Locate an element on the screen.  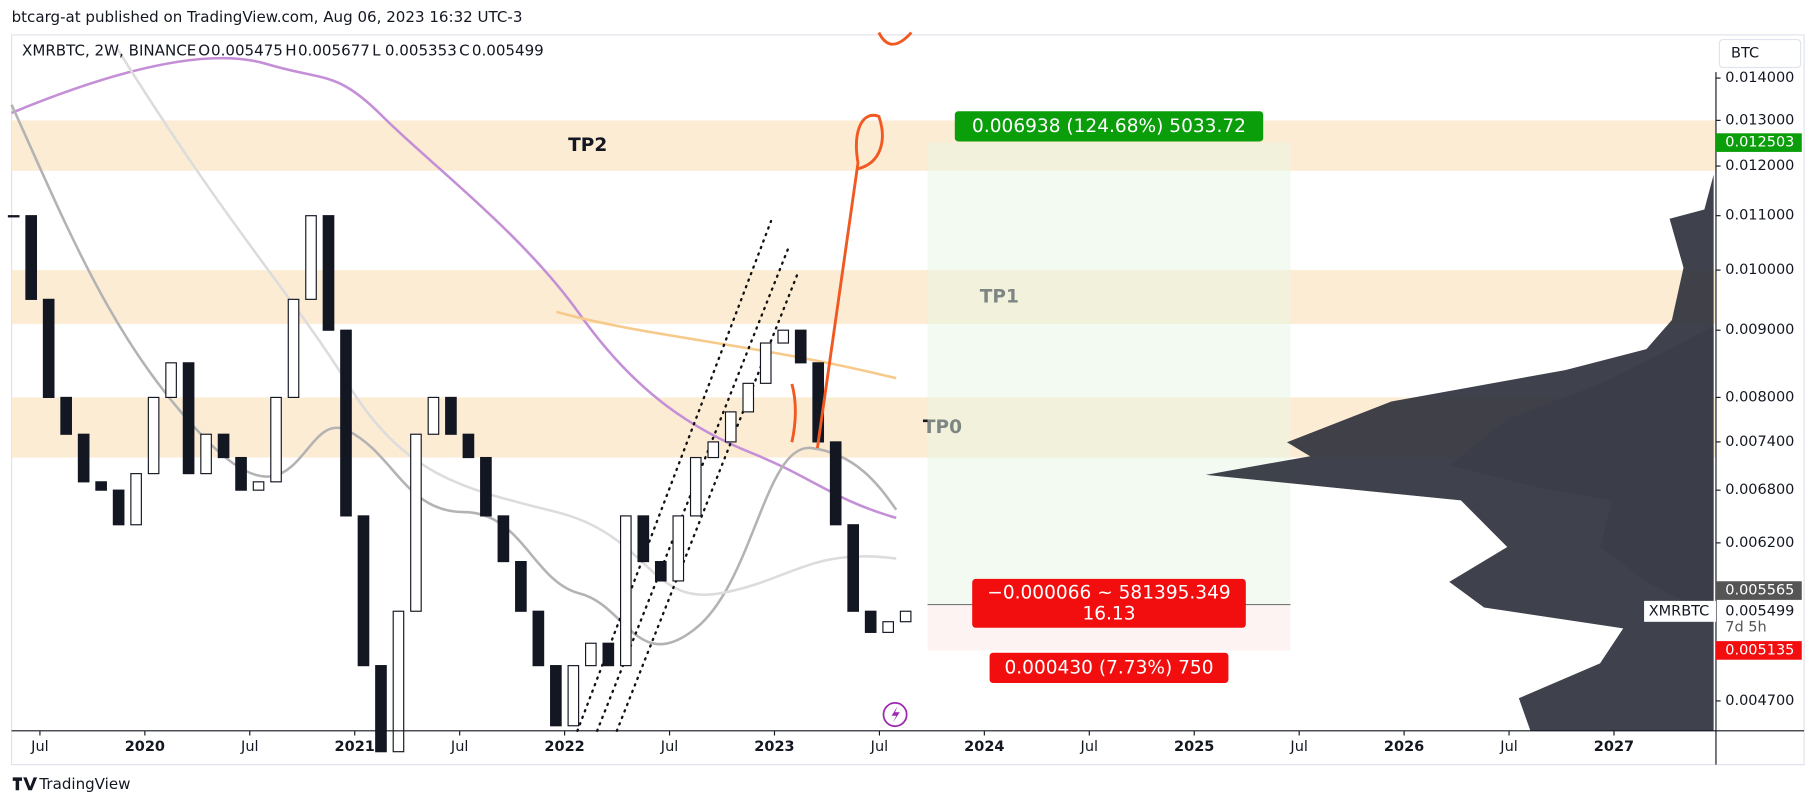
ohlc-key: L is located at coordinates (376, 51).